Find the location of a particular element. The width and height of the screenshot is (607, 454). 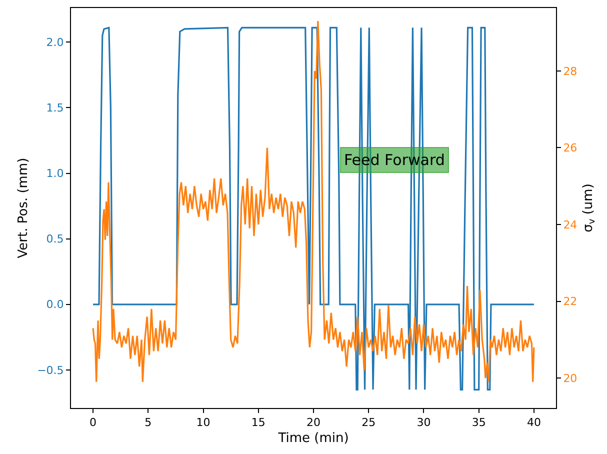

x-tick-label: 5 is located at coordinates (148, 423).